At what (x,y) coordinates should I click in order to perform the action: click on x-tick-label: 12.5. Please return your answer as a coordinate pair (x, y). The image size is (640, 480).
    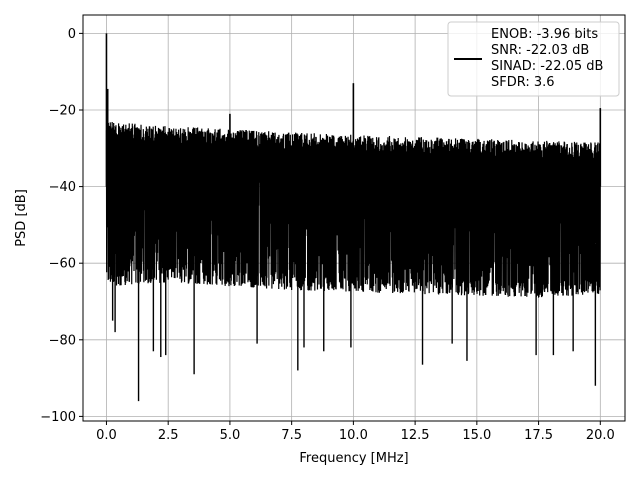
    Looking at the image, I should click on (415, 435).